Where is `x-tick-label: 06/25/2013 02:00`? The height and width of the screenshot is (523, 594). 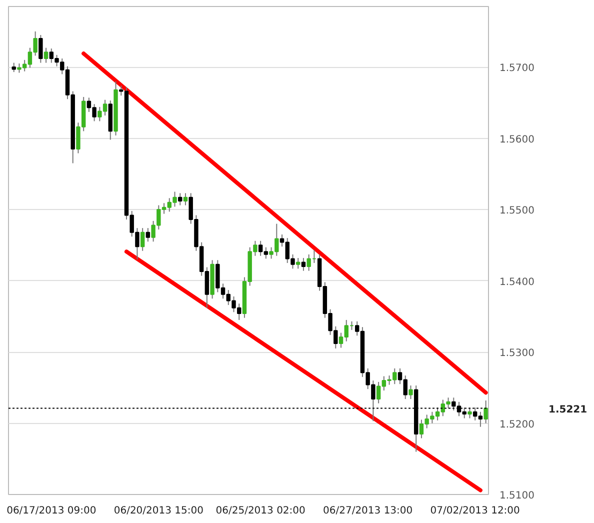
x-tick-label: 06/25/2013 02:00 is located at coordinates (261, 511).